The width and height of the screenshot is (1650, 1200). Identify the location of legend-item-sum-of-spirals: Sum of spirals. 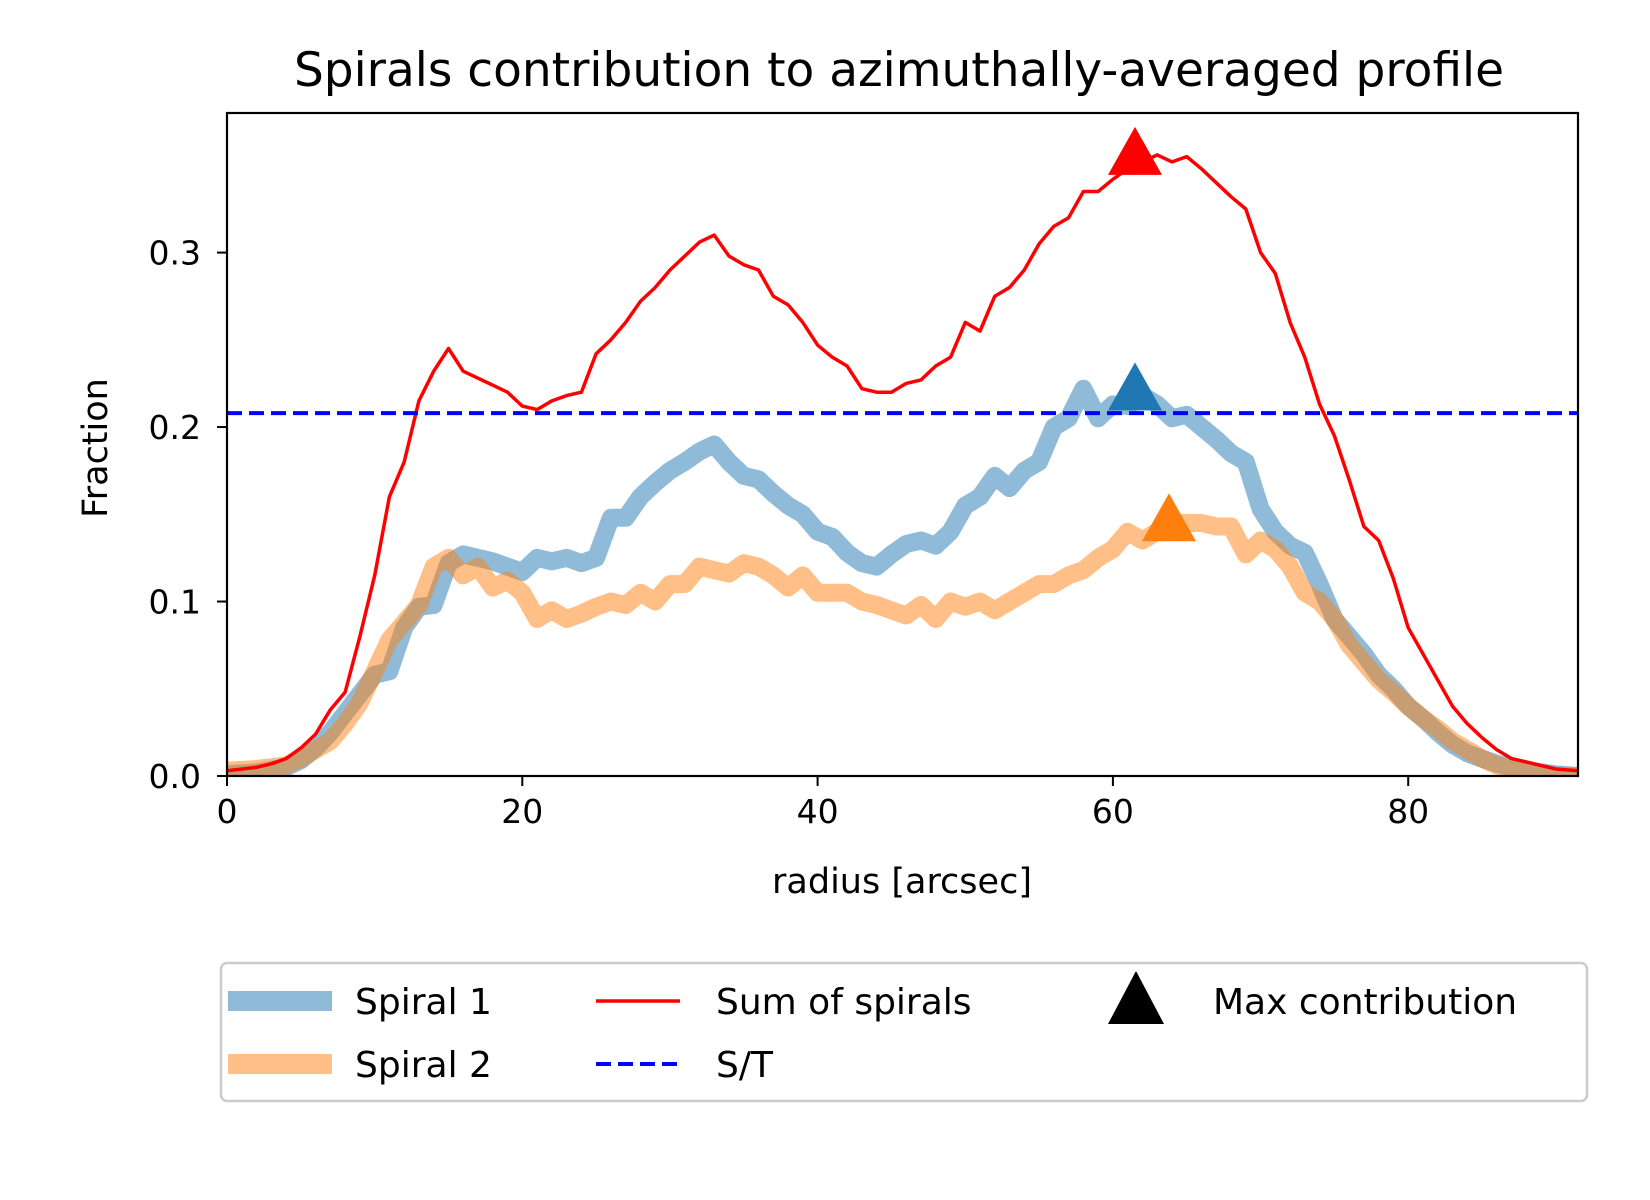
(784, 1002).